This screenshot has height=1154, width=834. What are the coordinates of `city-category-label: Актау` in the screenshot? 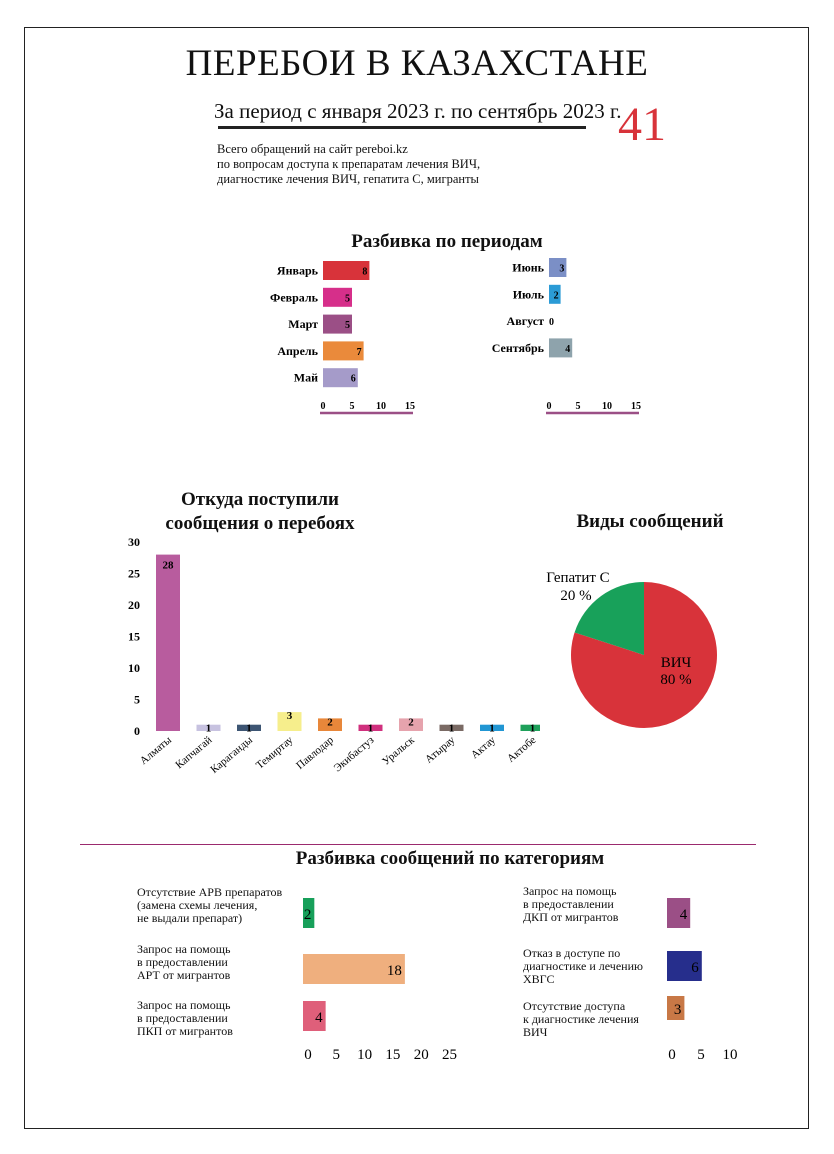 It's located at (483, 747).